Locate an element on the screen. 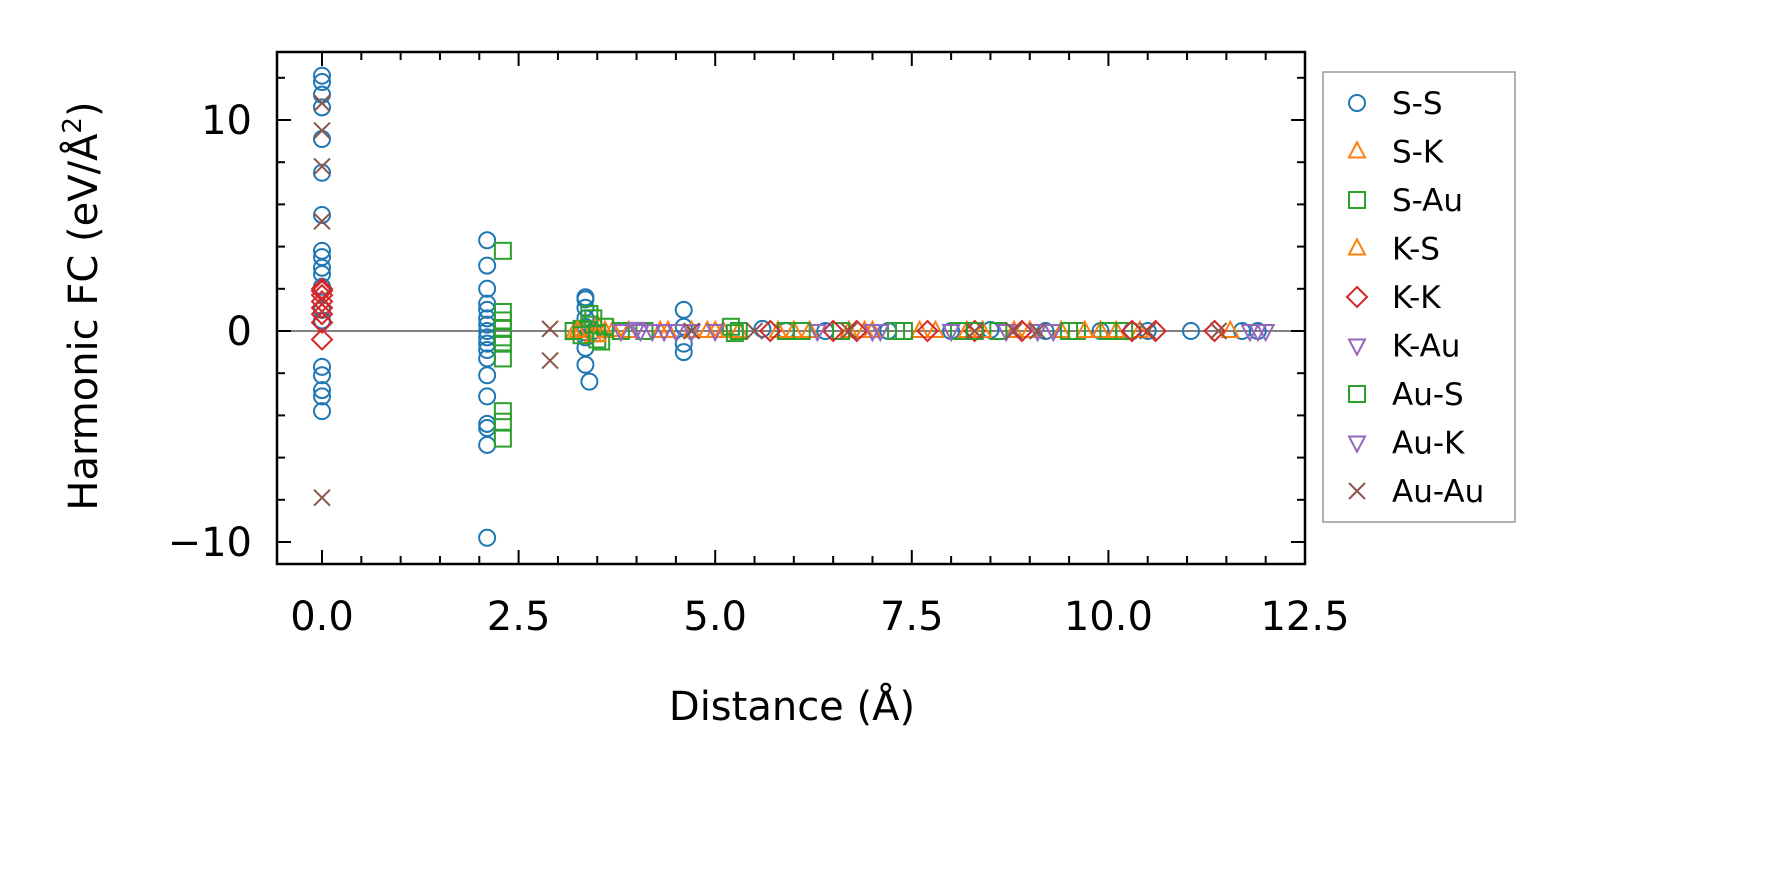 Image resolution: width=1770 pixels, height=883 pixels. legend-item-au-k: Au-K is located at coordinates (1406, 444).